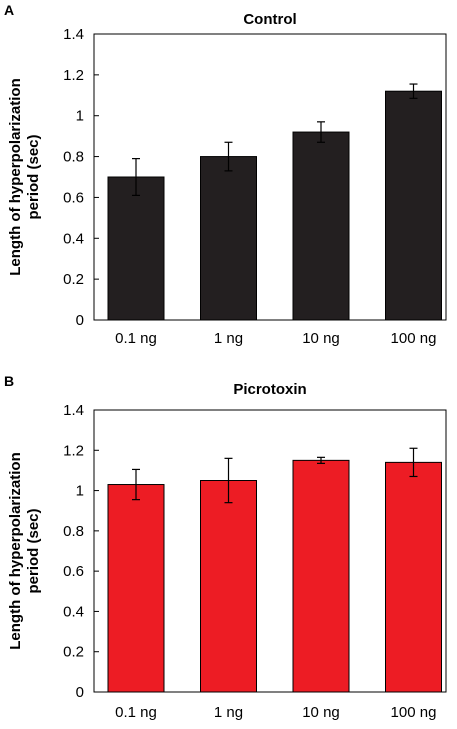  What do you see at coordinates (269, 389) in the screenshot?
I see `chart-title: Picrotoxin` at bounding box center [269, 389].